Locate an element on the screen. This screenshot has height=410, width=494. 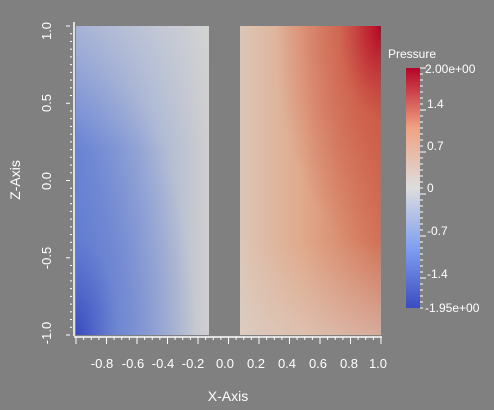
legend-label: -1.4 is located at coordinates (437, 274).